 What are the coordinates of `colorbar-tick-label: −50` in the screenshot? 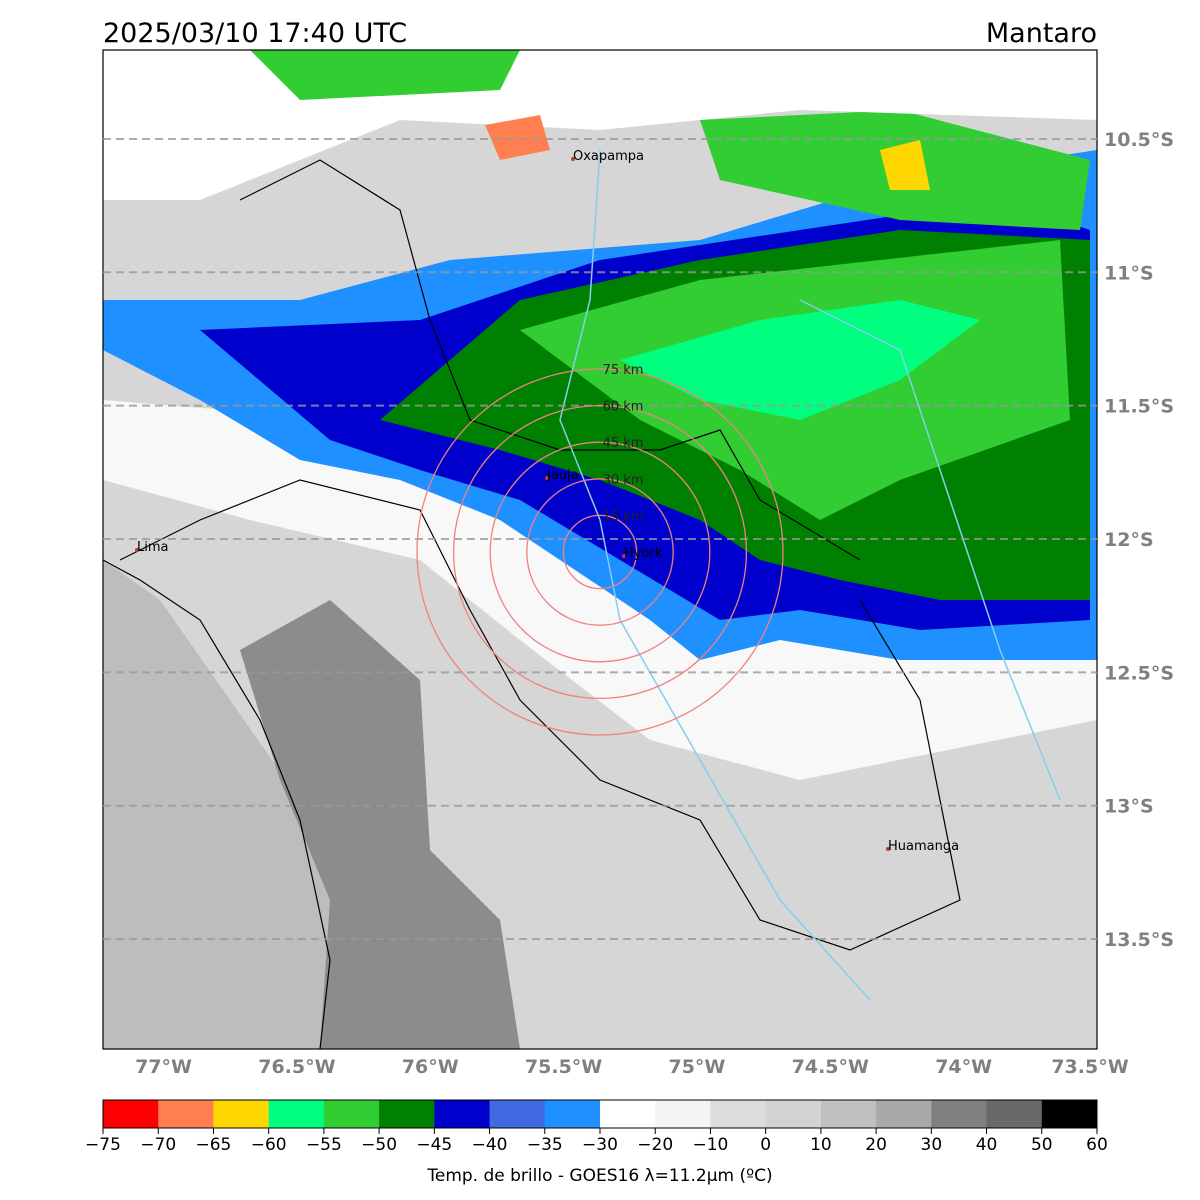 It's located at (379, 1145).